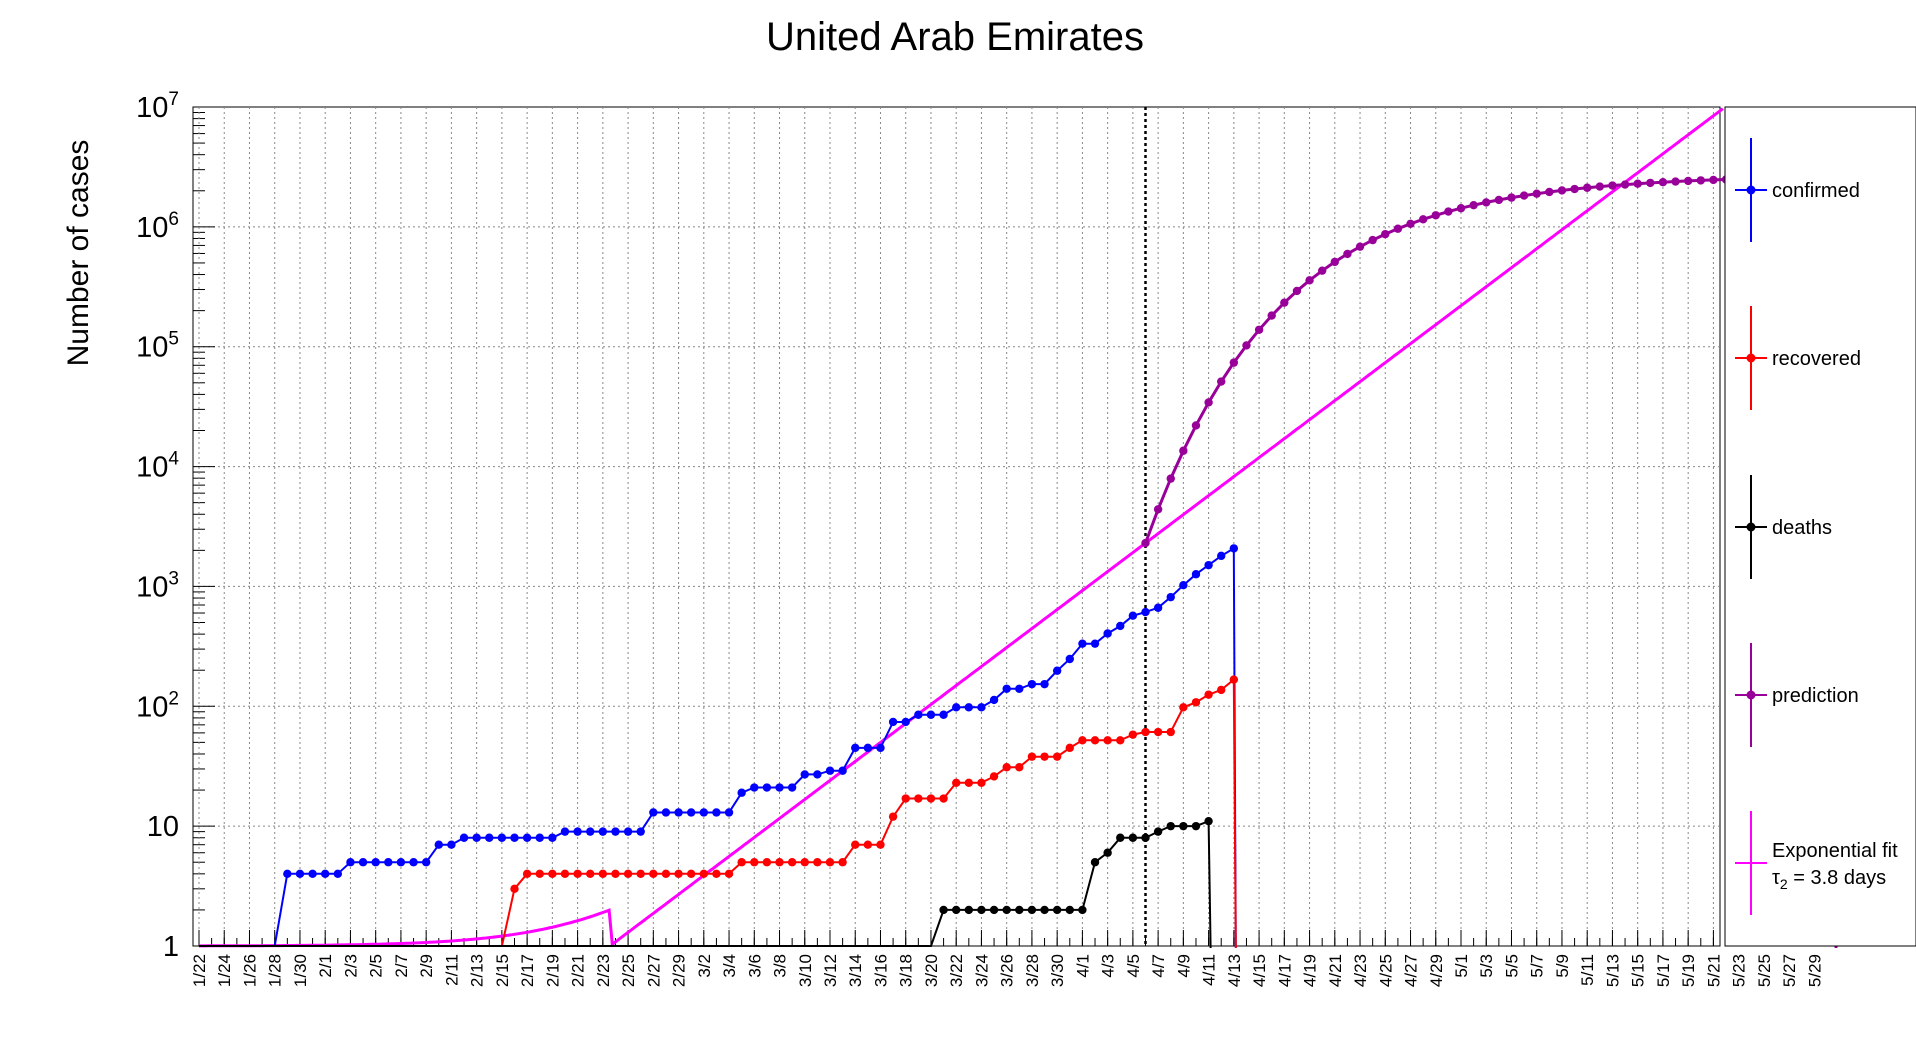 Image resolution: width=1916 pixels, height=1052 pixels. What do you see at coordinates (1007, 970) in the screenshot?
I see `x-tick-label: 3/26` at bounding box center [1007, 970].